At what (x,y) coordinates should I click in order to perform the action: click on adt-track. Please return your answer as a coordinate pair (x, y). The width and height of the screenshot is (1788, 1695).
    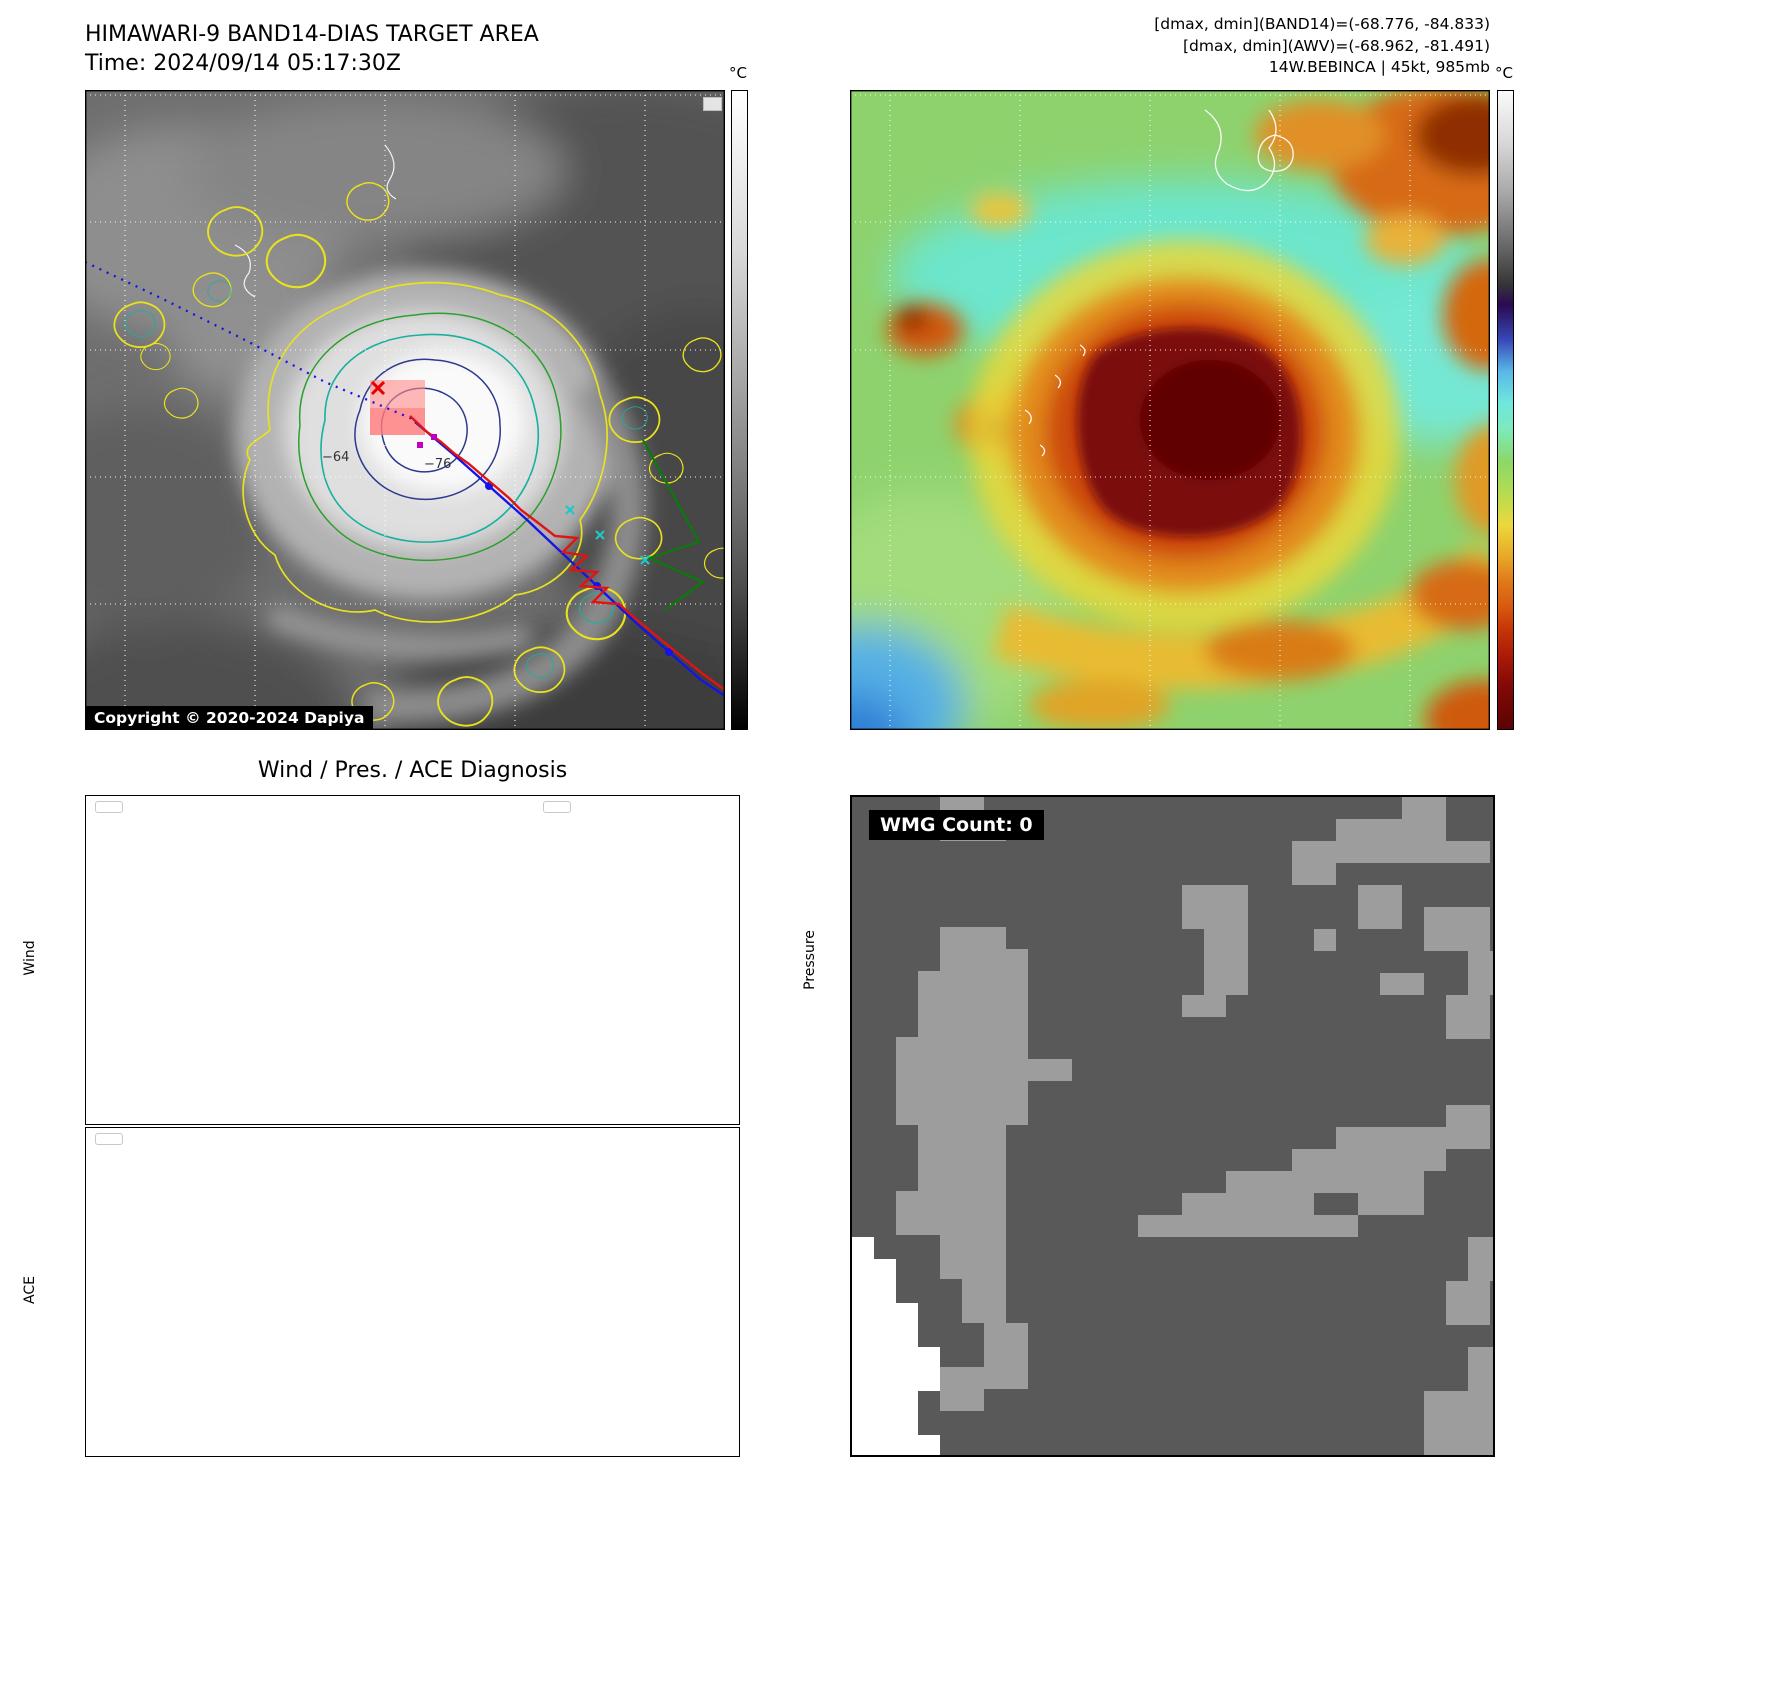
    Looking at the image, I should click on (674, 525).